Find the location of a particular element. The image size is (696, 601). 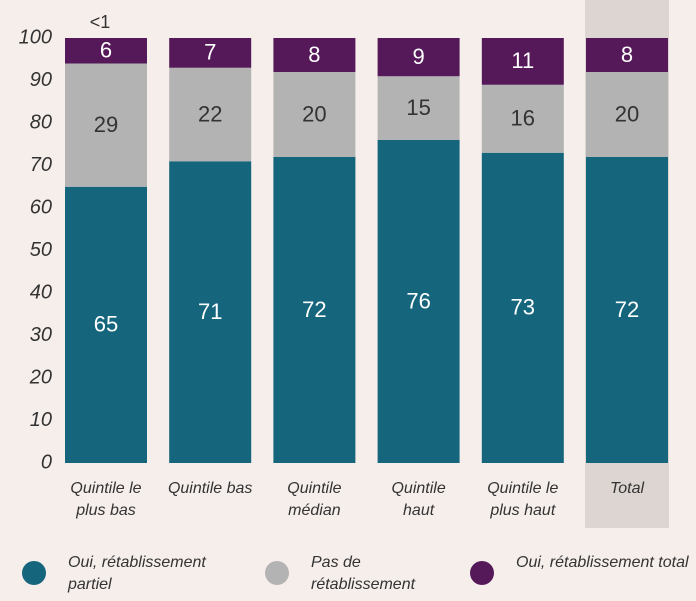

y-tick-label: 50 is located at coordinates (41, 250).